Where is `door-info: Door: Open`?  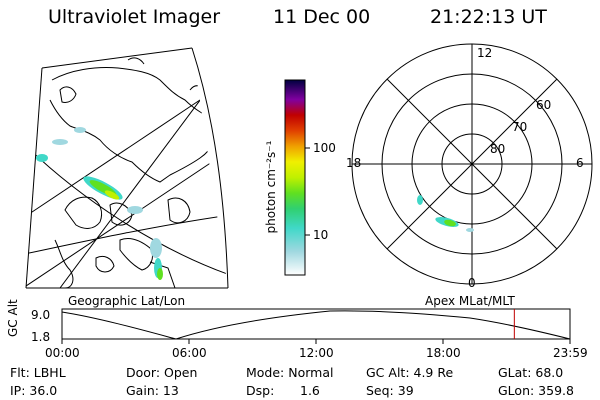 door-info: Door: Open is located at coordinates (162, 372).